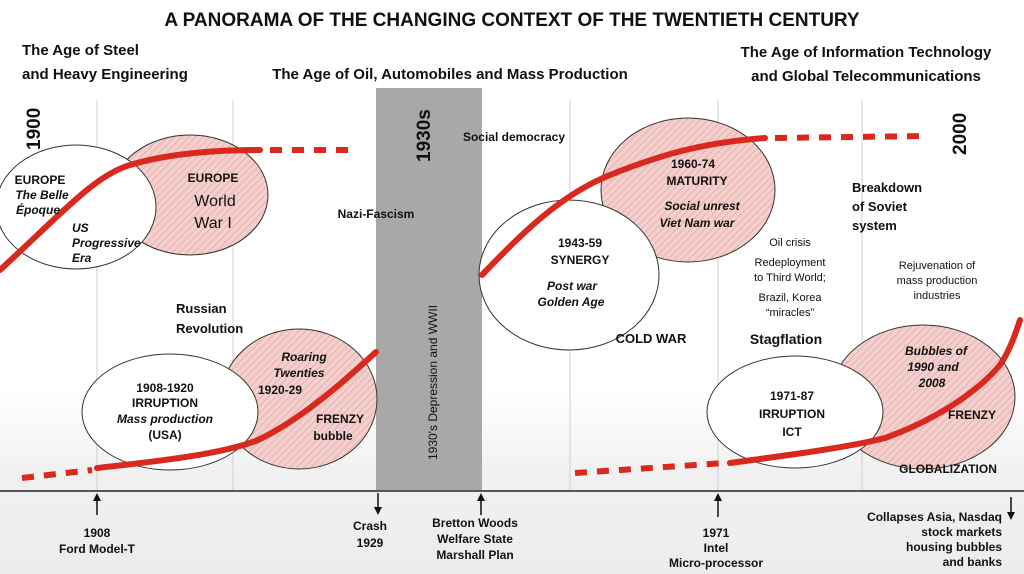 The width and height of the screenshot is (1024, 574). Describe the element at coordinates (514, 137) in the screenshot. I see `label-social-democracy: Social democracy` at that location.